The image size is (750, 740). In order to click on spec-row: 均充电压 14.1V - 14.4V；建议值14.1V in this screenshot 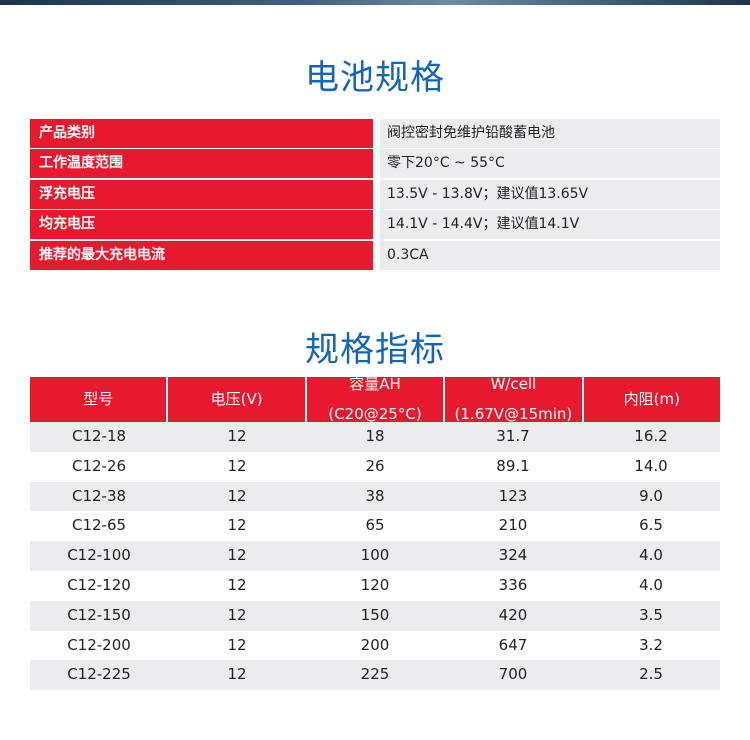, I will do `click(375, 225)`.